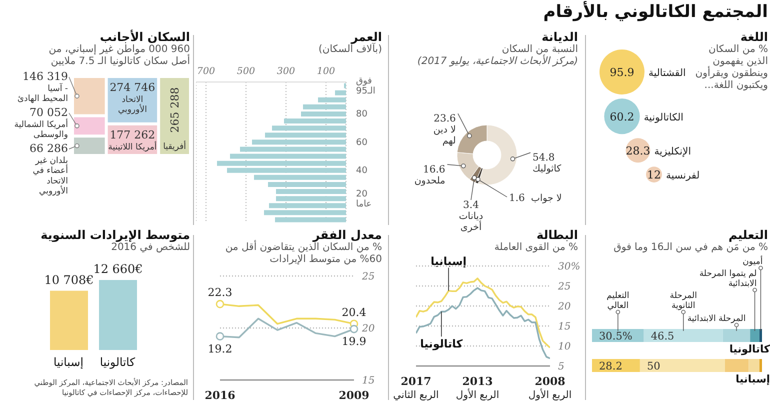 The width and height of the screenshot is (770, 402). I want to click on text: 960 000 مواطن غير إسباني، من أصل سكان كاتالونيا الـ 7.5 ملايين, so click(119, 56).